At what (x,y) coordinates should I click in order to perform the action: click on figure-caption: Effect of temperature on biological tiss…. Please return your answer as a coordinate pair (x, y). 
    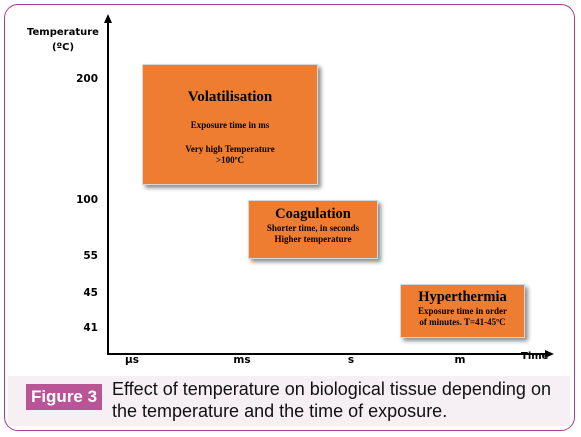
    Looking at the image, I should click on (331, 400).